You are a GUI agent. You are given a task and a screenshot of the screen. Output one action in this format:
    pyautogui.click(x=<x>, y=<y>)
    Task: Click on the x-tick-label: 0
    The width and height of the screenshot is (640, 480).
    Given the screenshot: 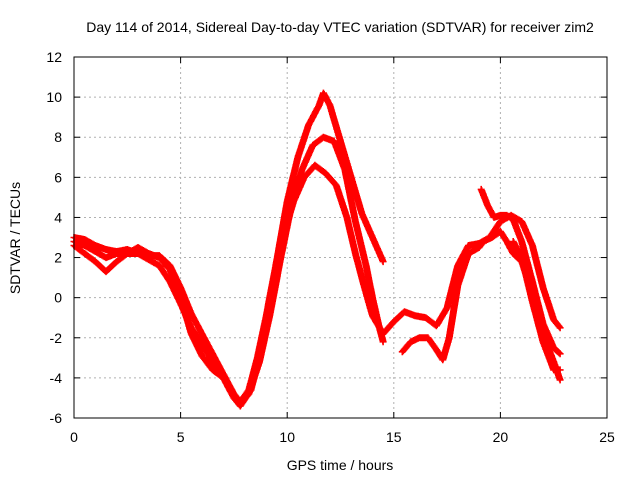 What is the action you would take?
    pyautogui.click(x=74, y=437)
    